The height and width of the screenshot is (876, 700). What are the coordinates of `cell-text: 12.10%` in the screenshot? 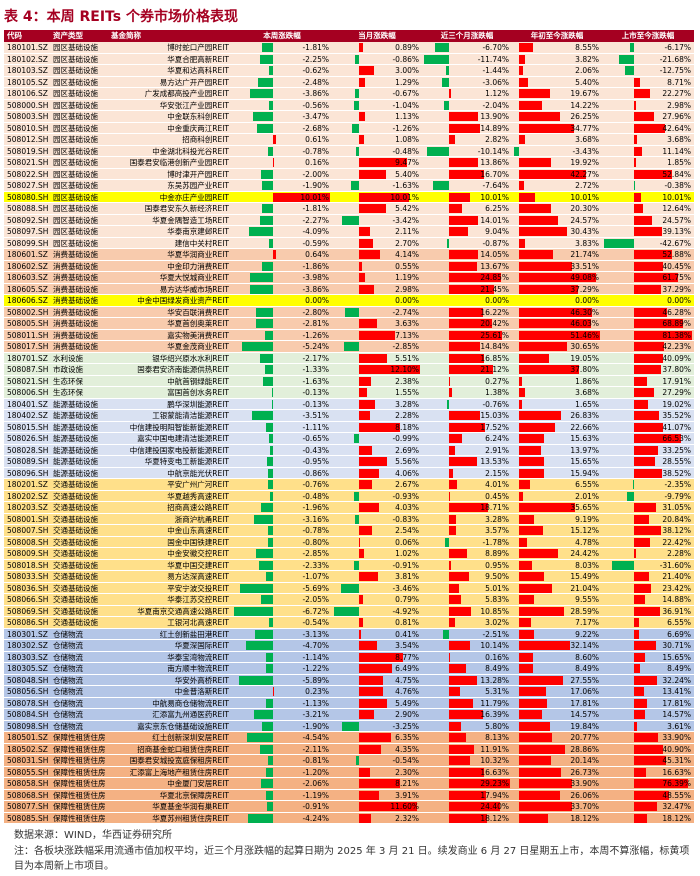 It's located at (404, 369).